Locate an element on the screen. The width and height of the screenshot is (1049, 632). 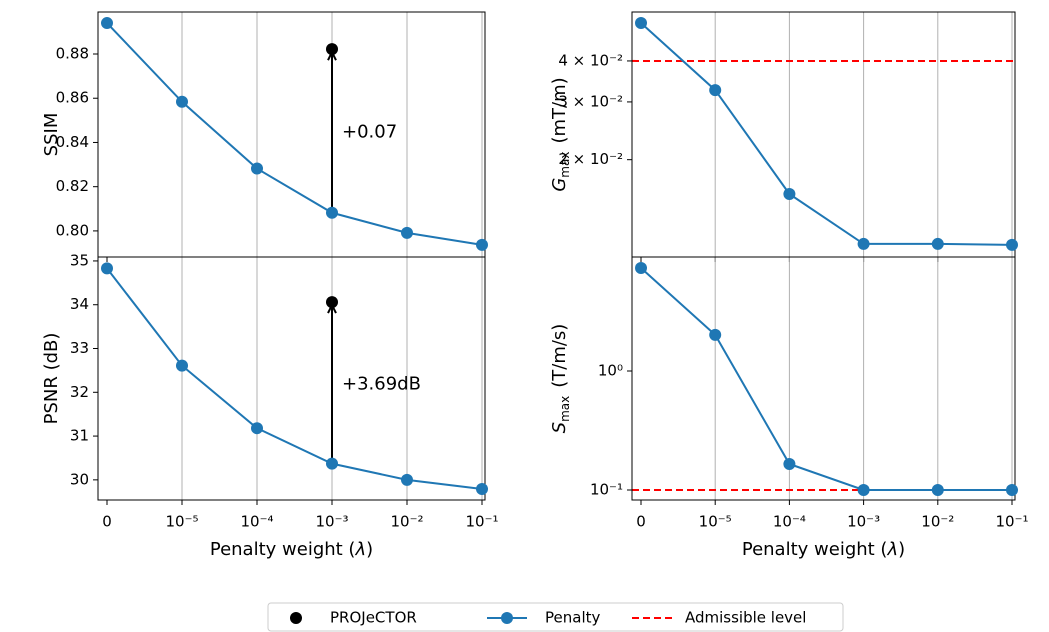
y-axis-label: SSIM is located at coordinates (51, 135).